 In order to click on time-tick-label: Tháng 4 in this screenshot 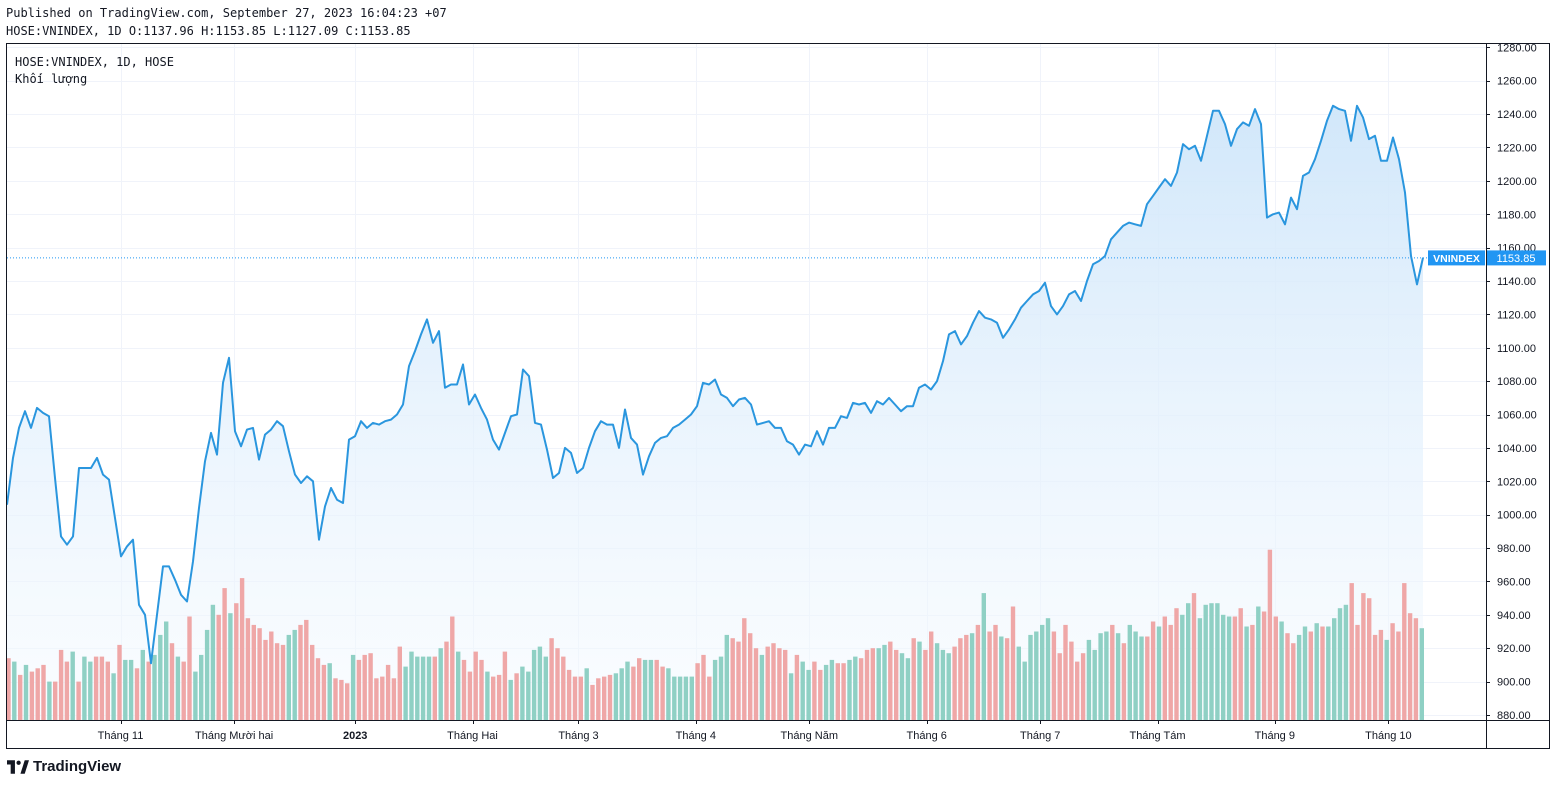, I will do `click(696, 736)`.